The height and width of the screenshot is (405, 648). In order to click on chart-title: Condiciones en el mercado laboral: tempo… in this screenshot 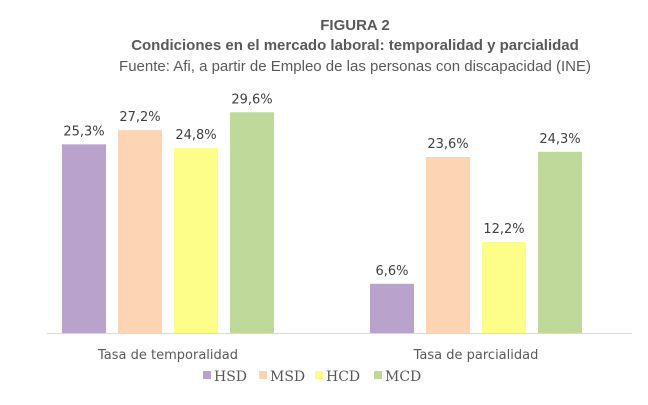, I will do `click(355, 45)`.